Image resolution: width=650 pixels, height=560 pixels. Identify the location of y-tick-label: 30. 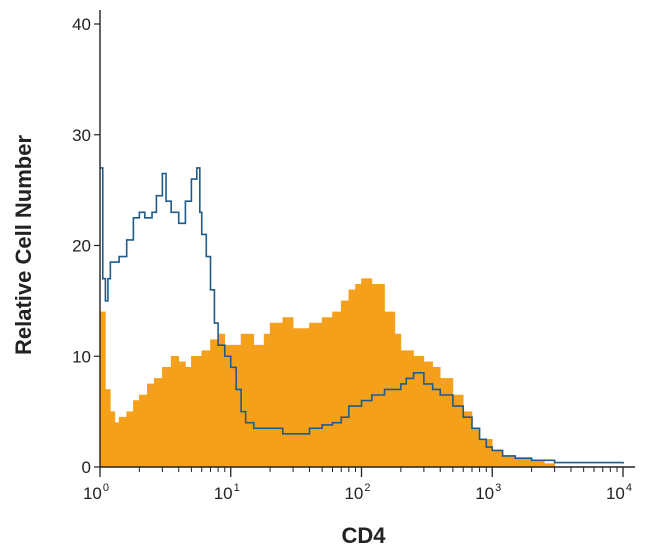
(81, 135).